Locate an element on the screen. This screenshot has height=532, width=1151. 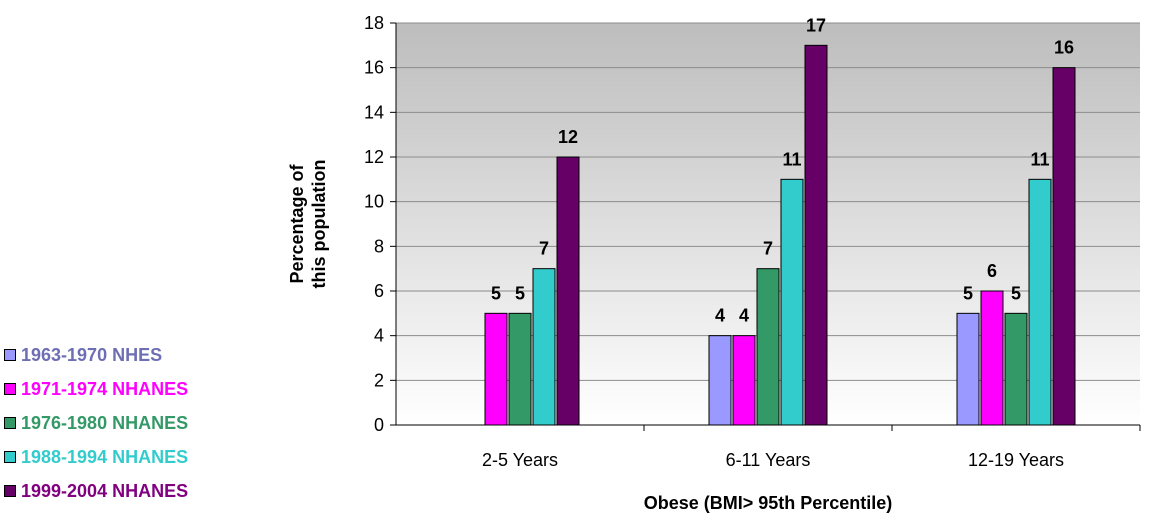
y-tick-label: 14 is located at coordinates (374, 112).